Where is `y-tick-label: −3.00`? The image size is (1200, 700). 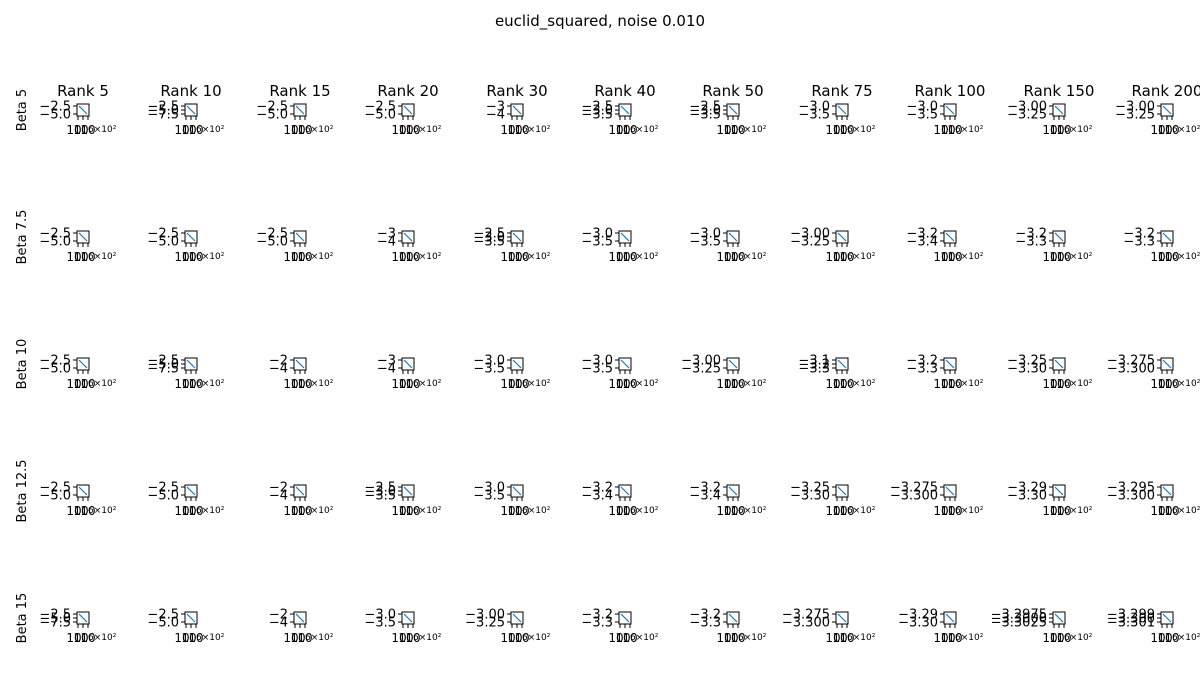
y-tick-label: −3.00 is located at coordinates (1135, 107).